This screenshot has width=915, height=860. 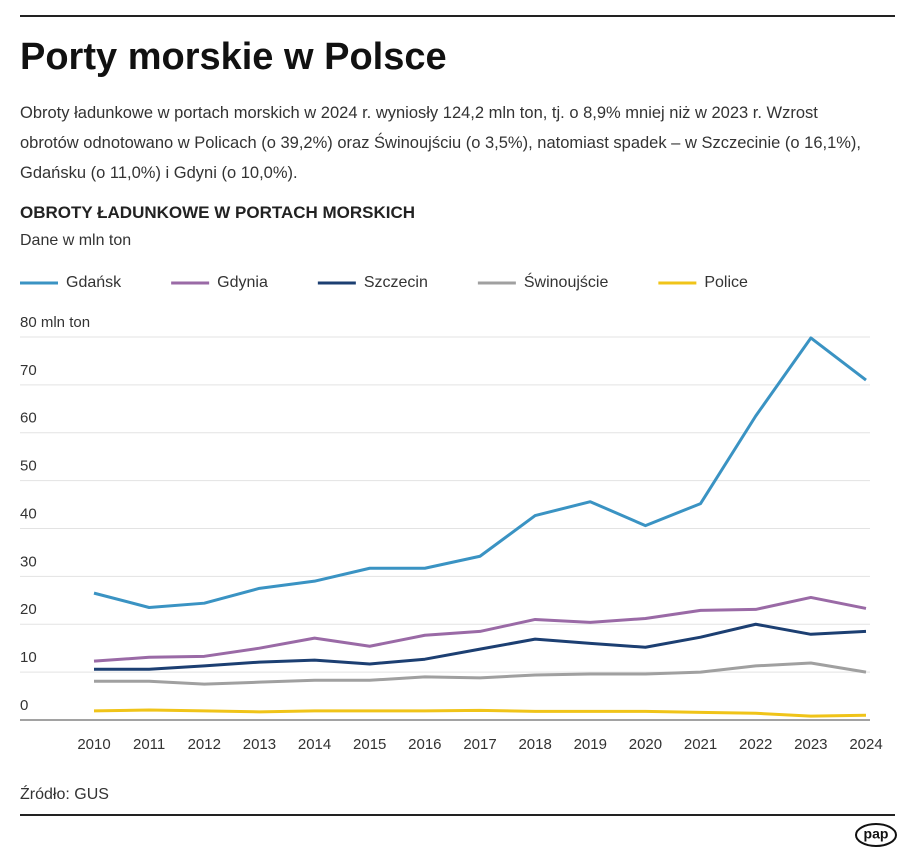 I want to click on y-tick-label: 0, so click(x=24, y=705).